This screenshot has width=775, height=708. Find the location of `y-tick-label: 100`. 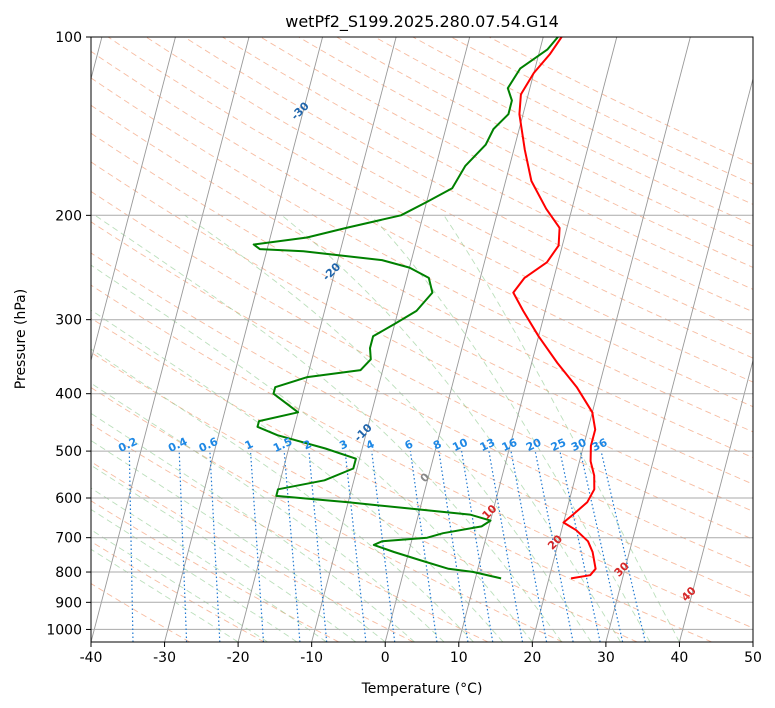

y-tick-label: 100 is located at coordinates (68, 38).